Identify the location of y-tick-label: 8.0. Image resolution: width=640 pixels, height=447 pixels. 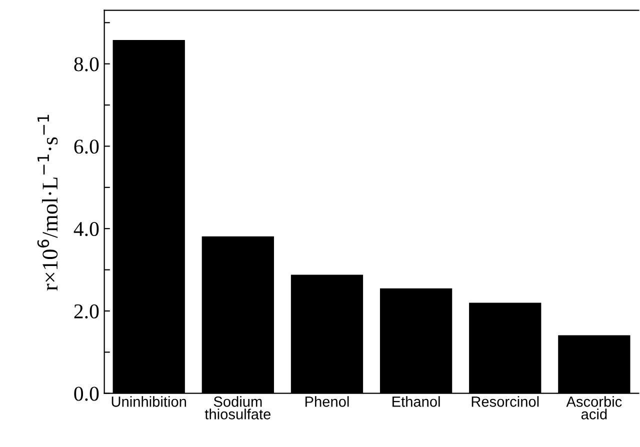
(86, 64).